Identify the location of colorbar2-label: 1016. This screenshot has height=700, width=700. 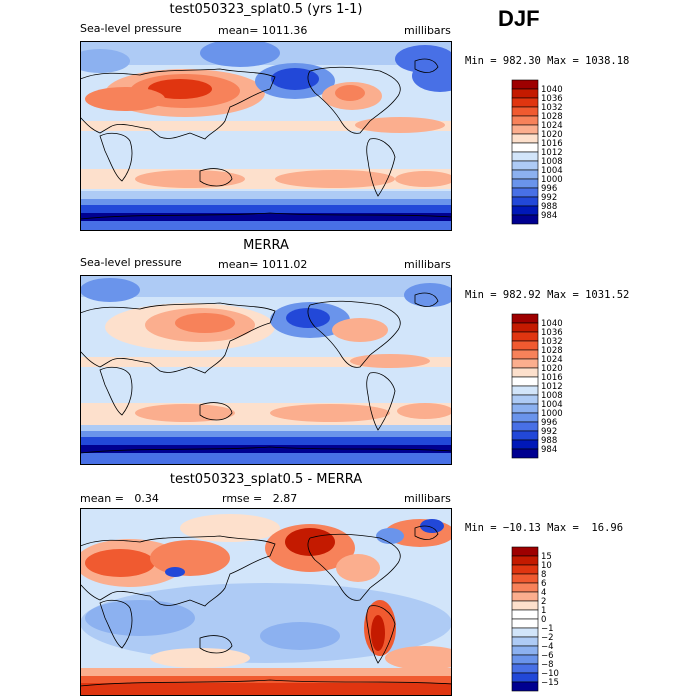
(552, 378).